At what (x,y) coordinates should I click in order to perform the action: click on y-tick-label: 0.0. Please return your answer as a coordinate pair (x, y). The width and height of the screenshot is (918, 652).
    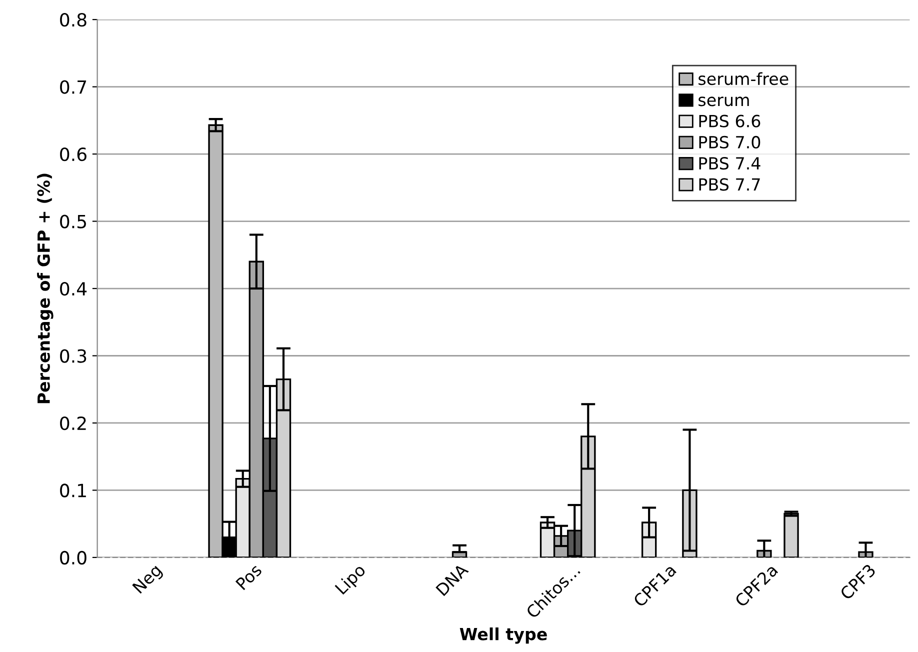
    Looking at the image, I should click on (73, 557).